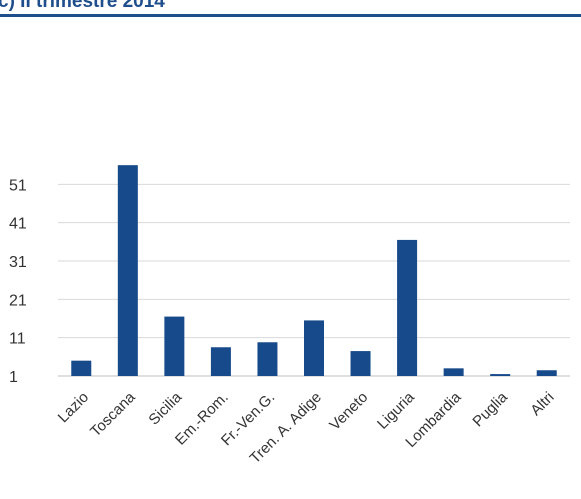 This screenshot has width=581, height=499. Describe the element at coordinates (13, 377) in the screenshot. I see `y-tick-label: 1` at that location.